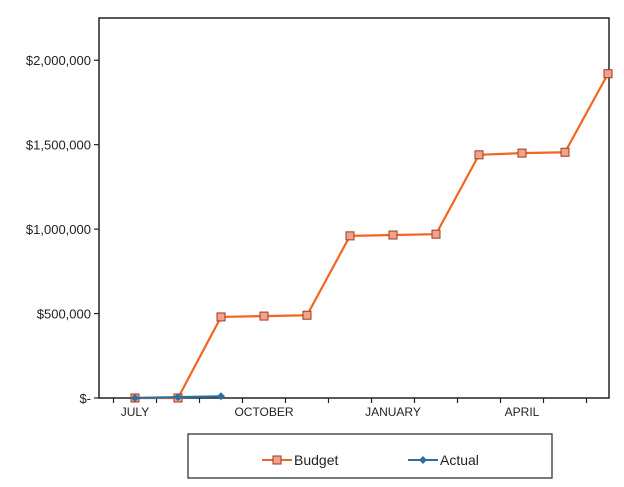  I want to click on y-tick-label: $500,000, so click(64, 314).